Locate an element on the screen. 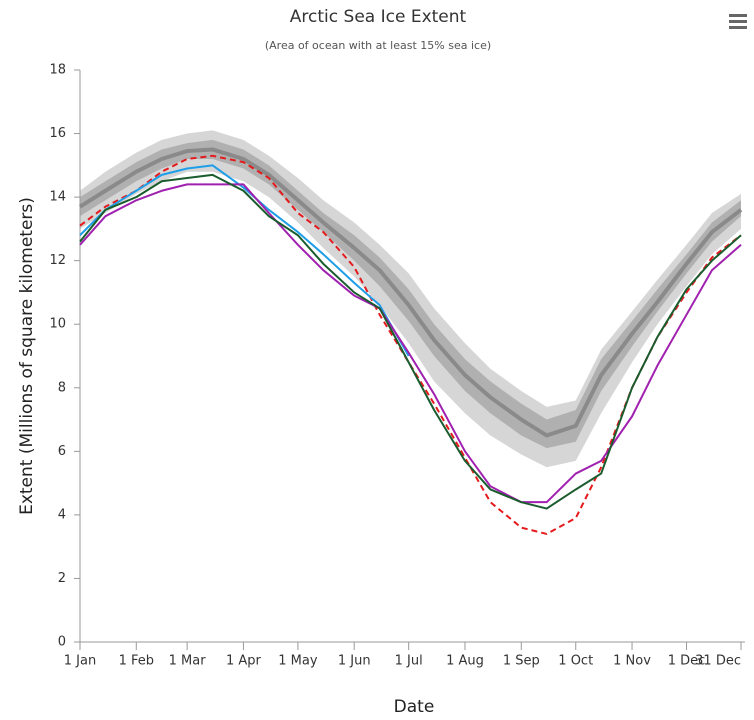  y-tick-label: 18 is located at coordinates (57, 70).